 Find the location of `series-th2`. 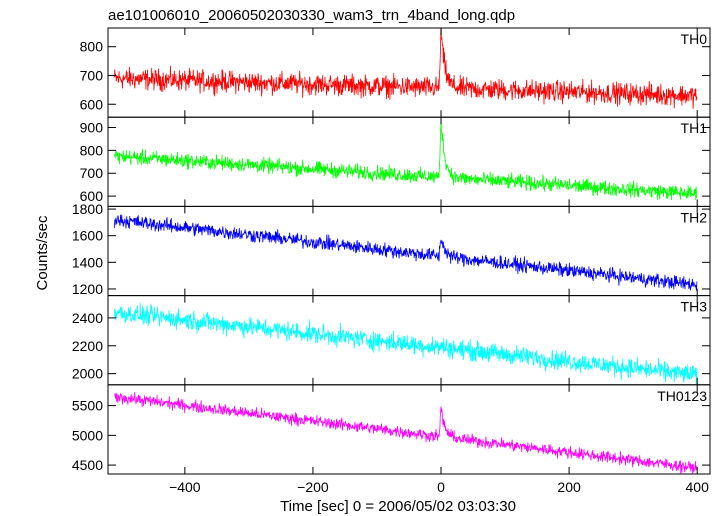

series-th2 is located at coordinates (406, 253).